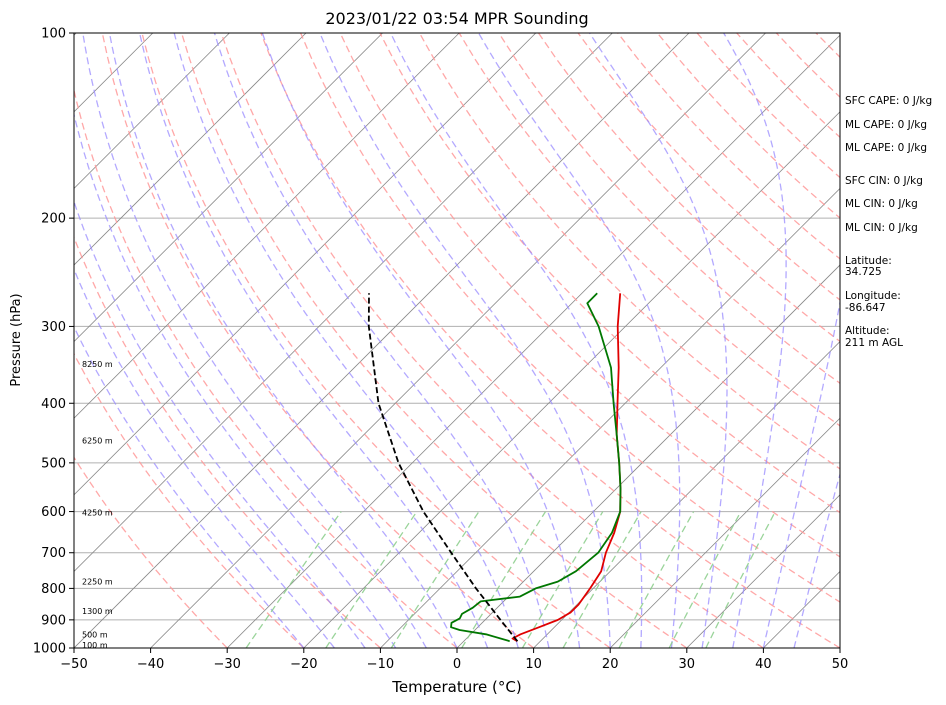  Describe the element at coordinates (97, 611) in the screenshot. I see `height-label: 1300 m` at that location.